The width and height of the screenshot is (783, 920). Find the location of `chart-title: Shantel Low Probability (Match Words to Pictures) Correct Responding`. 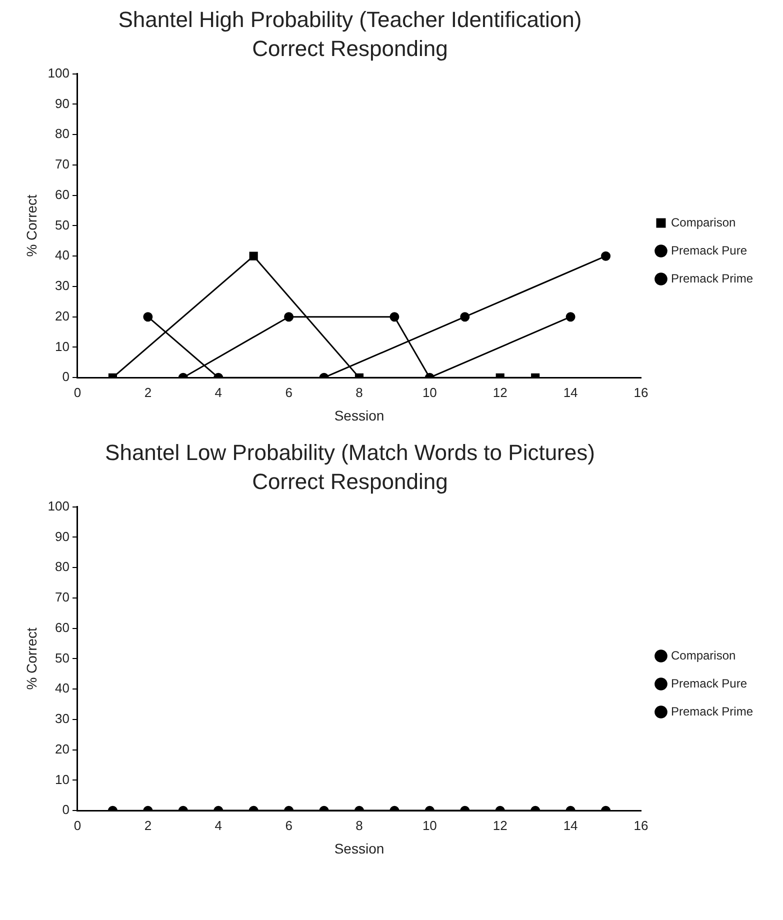

chart-title: Shantel Low Probability (Match Words to Pictures) Correct Responding is located at coordinates (350, 467).